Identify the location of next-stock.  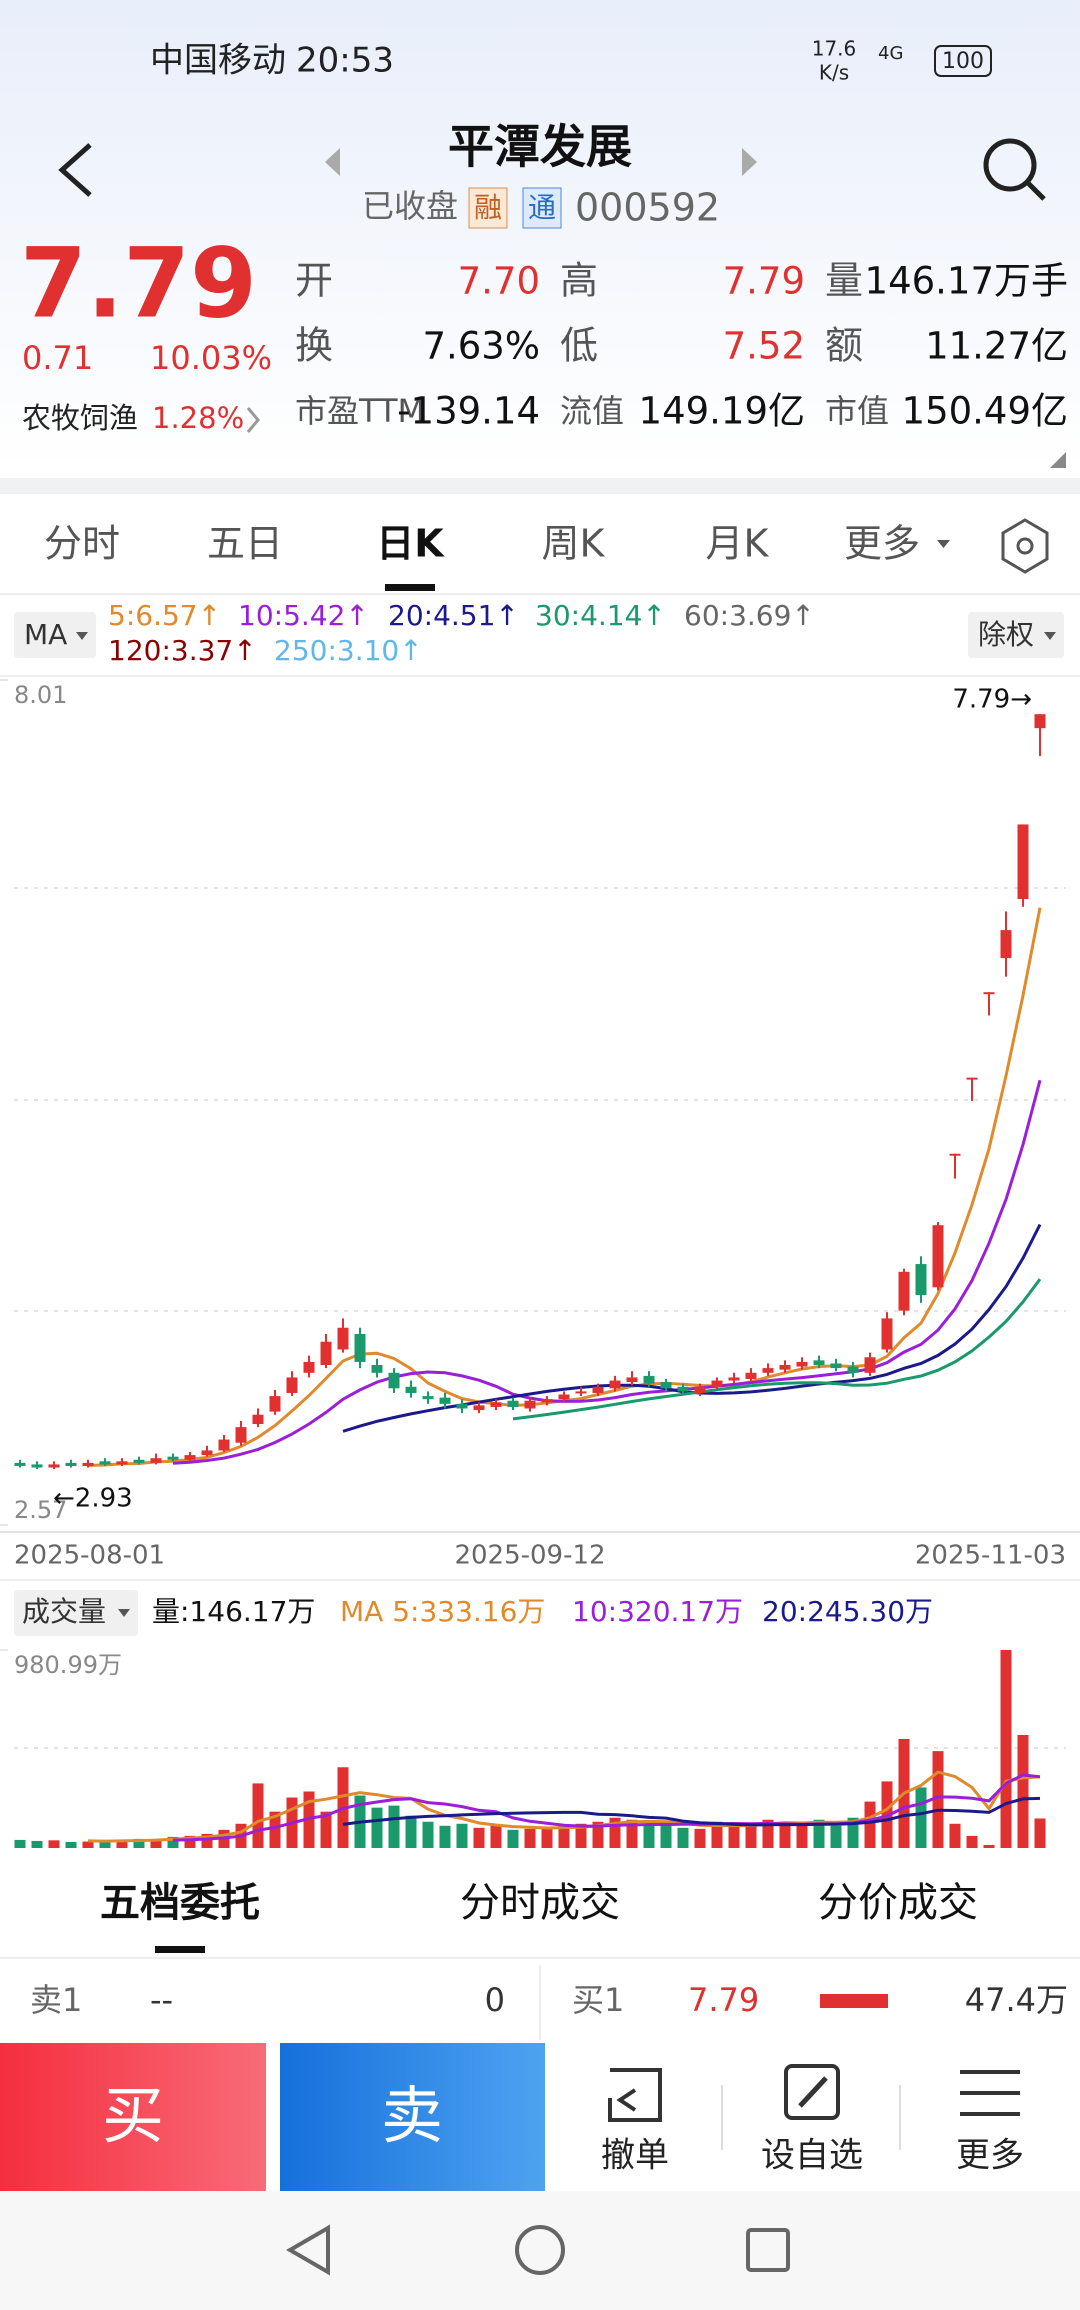
(749, 162).